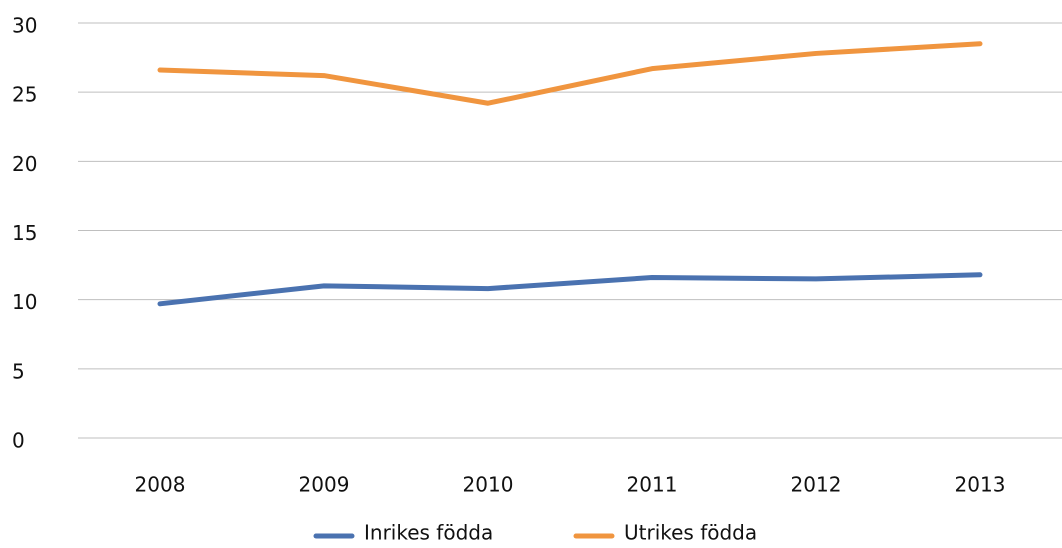 This screenshot has width=1062, height=548. Describe the element at coordinates (24, 26) in the screenshot. I see `y-tick-label: 30` at that location.